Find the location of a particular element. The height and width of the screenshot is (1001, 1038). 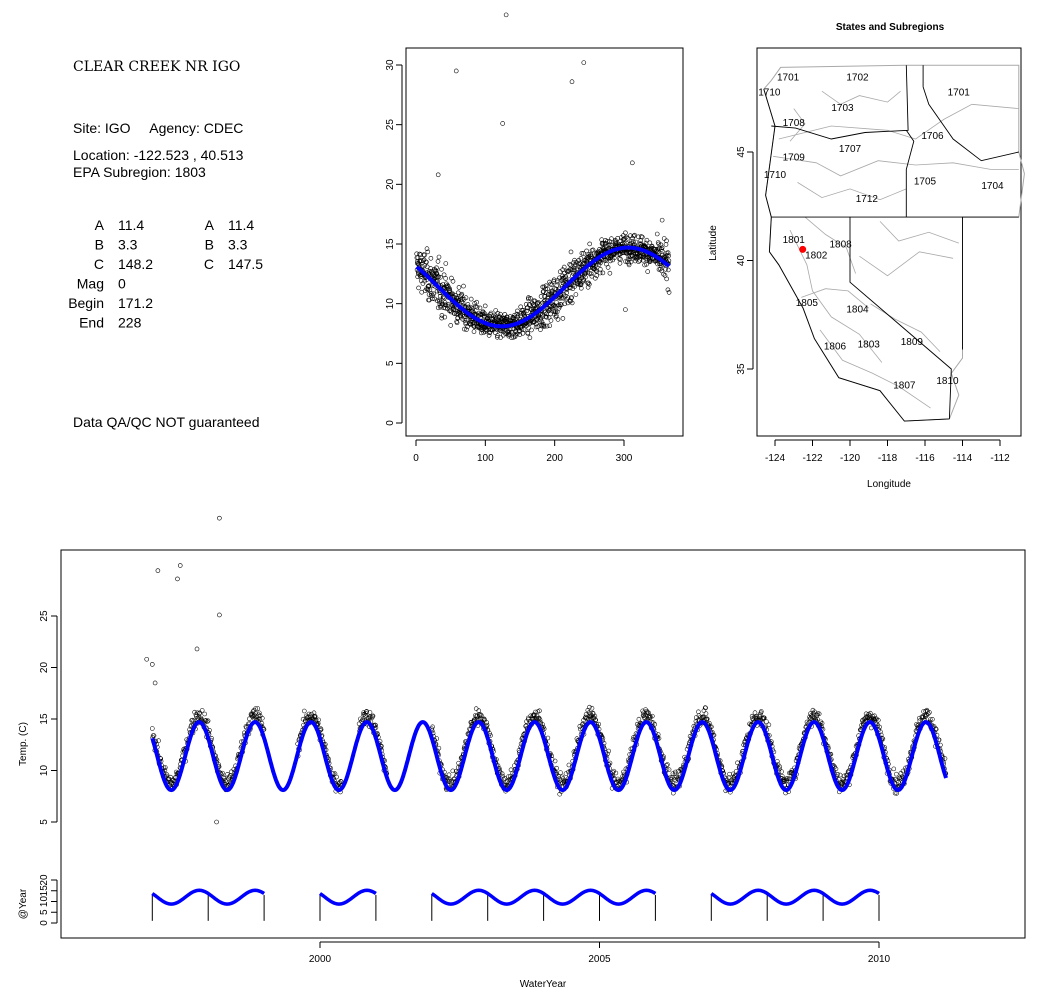

map-x-tick-label: -112 is located at coordinates (1000, 458).